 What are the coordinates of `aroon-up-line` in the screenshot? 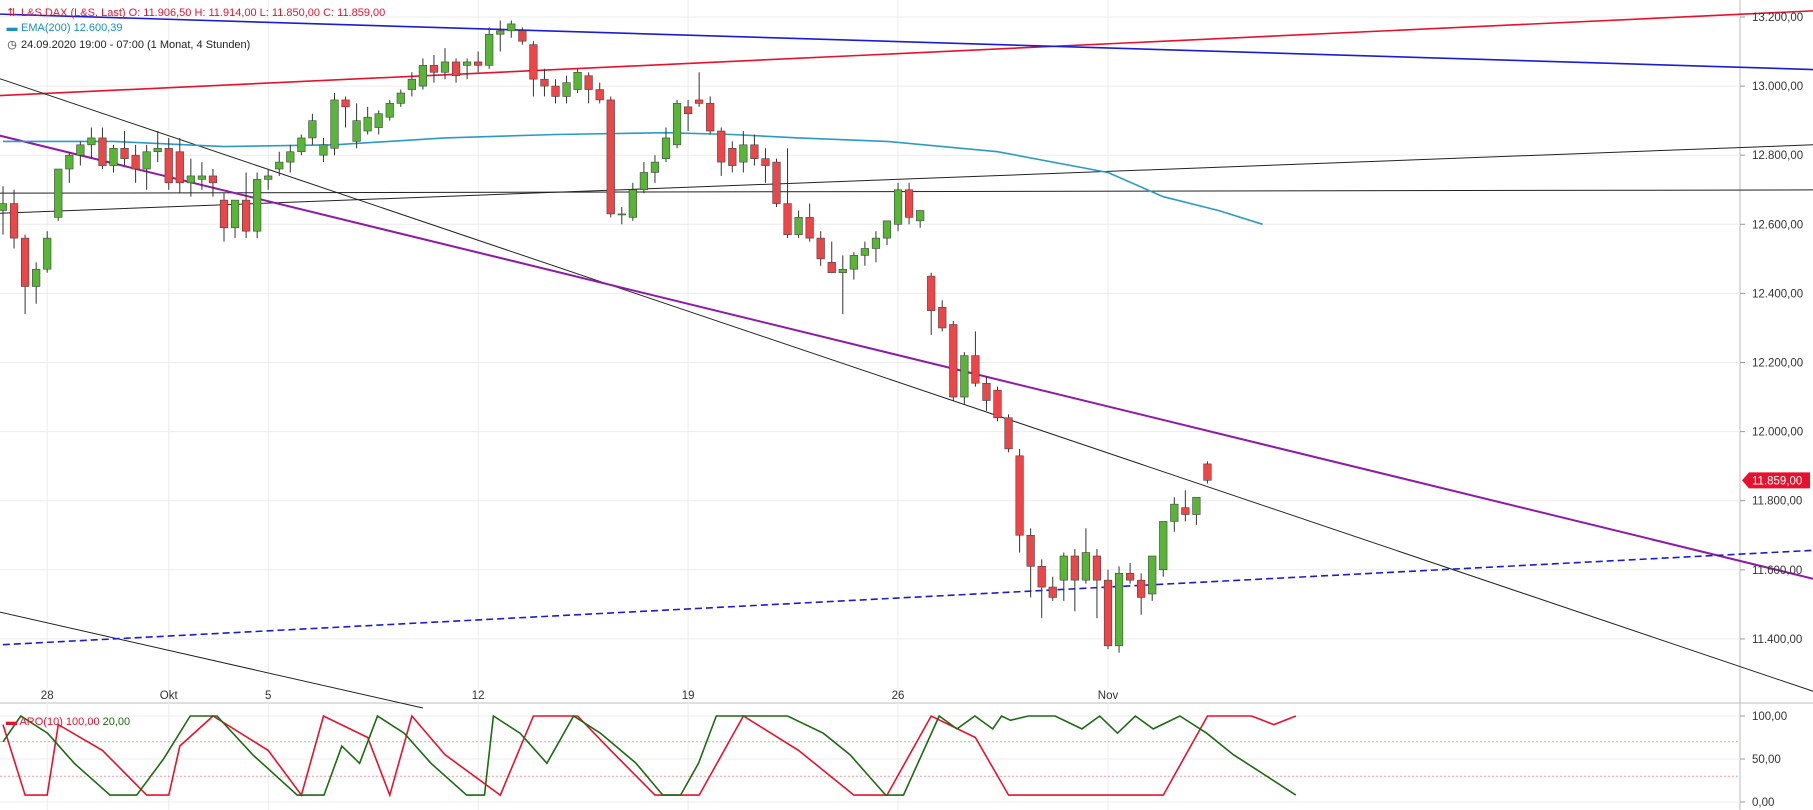 It's located at (649, 756).